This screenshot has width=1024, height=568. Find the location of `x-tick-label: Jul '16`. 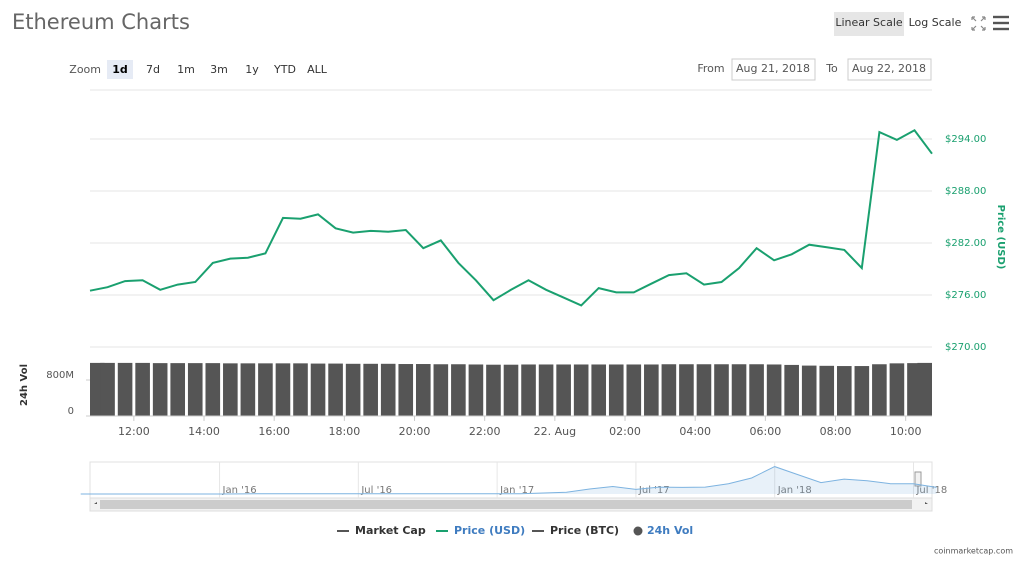

x-tick-label: Jul '16 is located at coordinates (376, 490).